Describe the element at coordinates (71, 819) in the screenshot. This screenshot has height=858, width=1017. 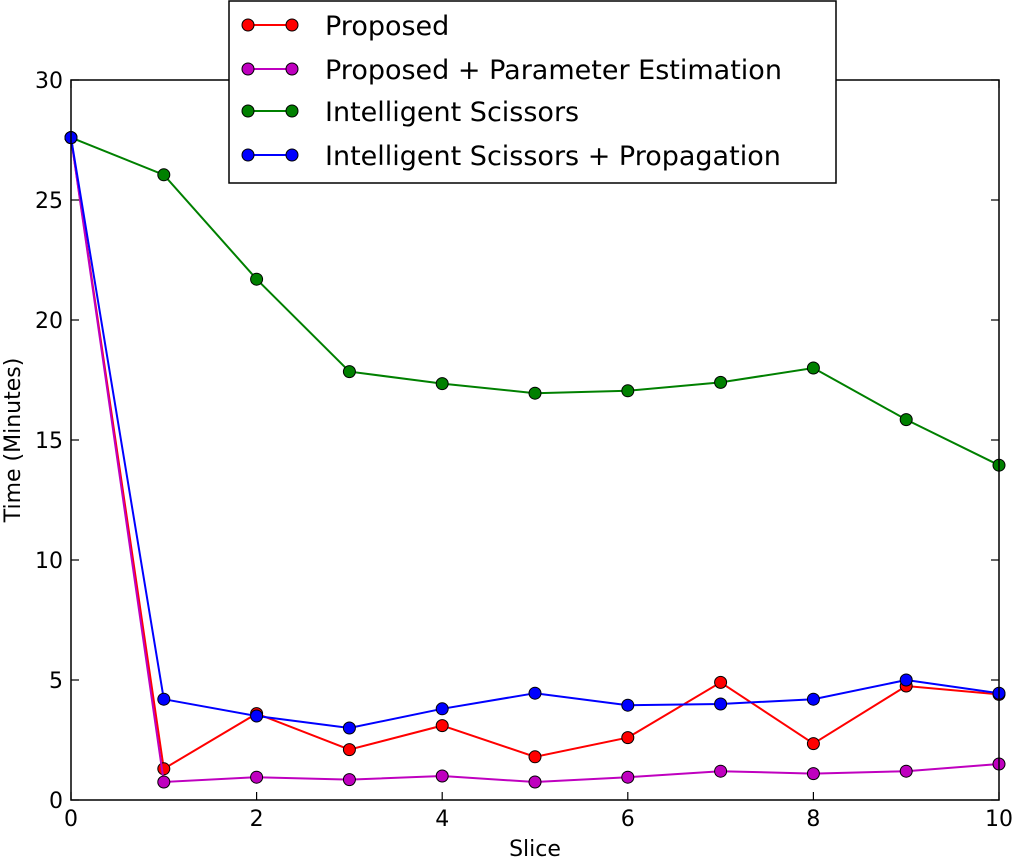
I see `x-tick-label: 0` at that location.